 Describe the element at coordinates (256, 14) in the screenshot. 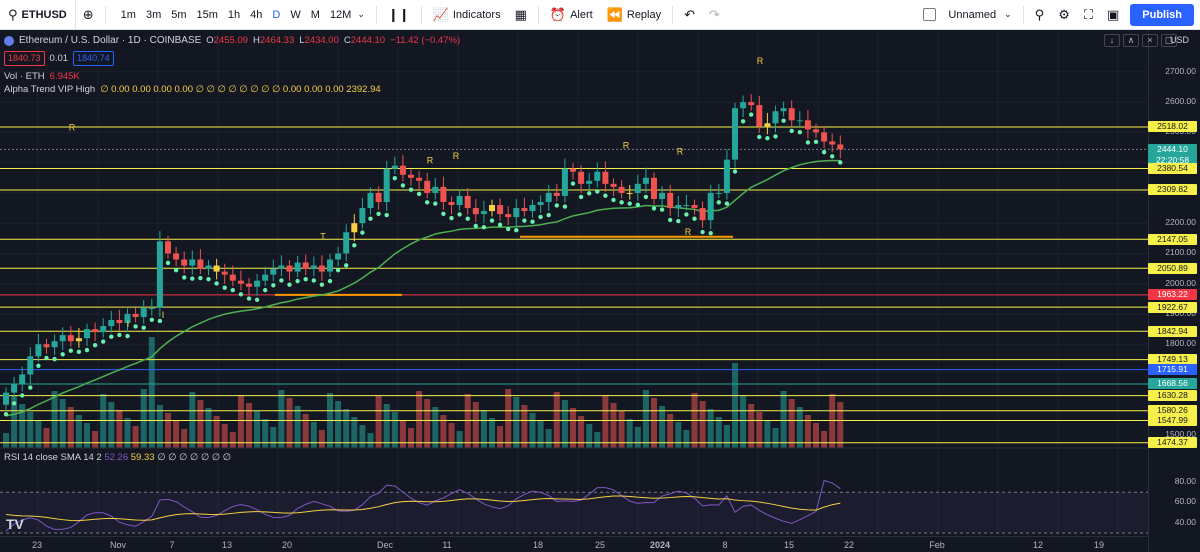

I see `timeframe-4h: 4h` at that location.